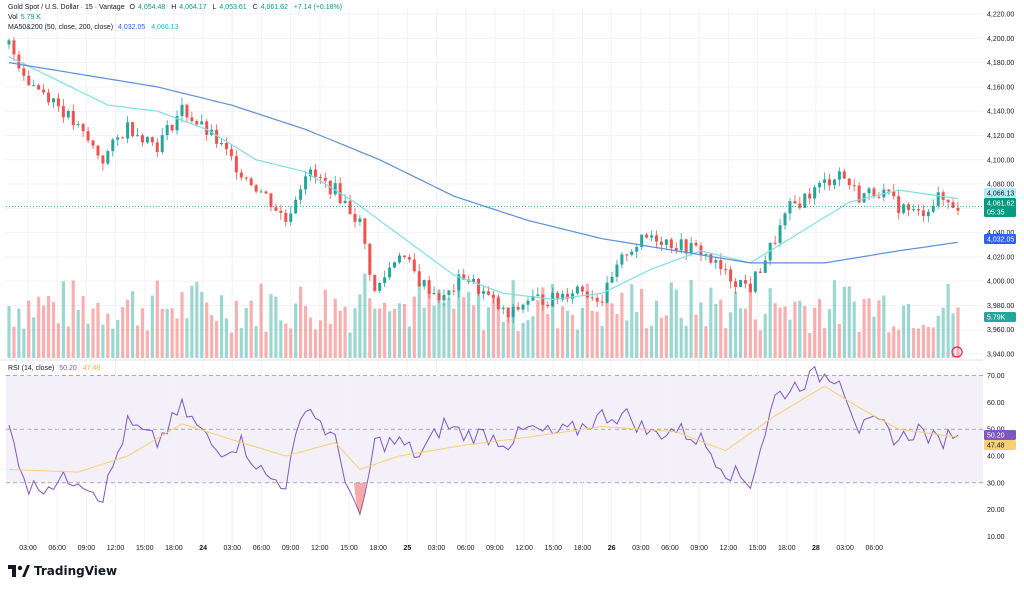 The image size is (1024, 589). What do you see at coordinates (359, 497) in the screenshot?
I see `rsi-oversold-fill` at bounding box center [359, 497].